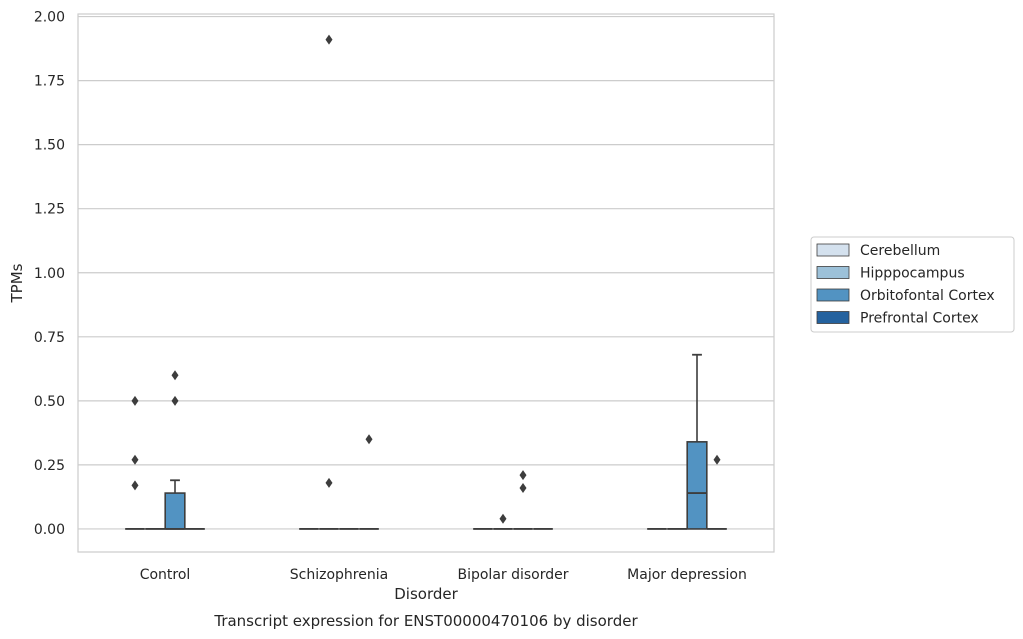  What do you see at coordinates (49, 210) in the screenshot?
I see `y-tick-label: 1.25` at bounding box center [49, 210].